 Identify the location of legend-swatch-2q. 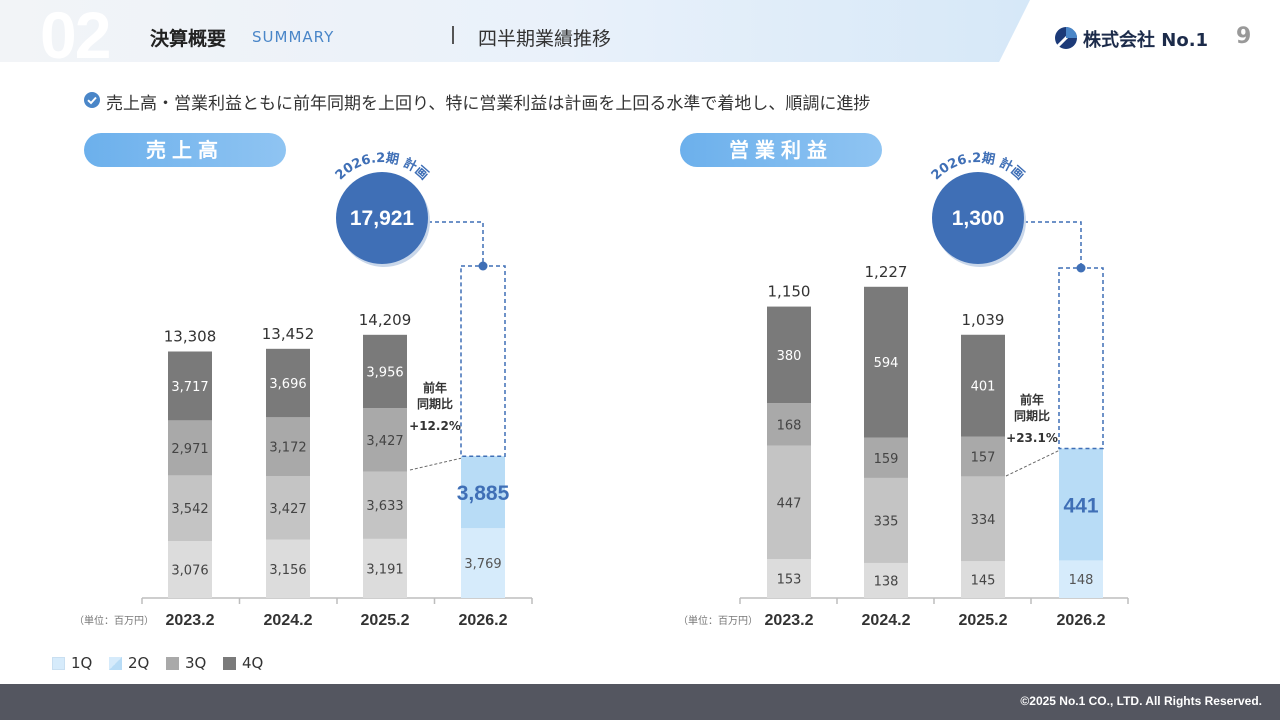
(115, 663).